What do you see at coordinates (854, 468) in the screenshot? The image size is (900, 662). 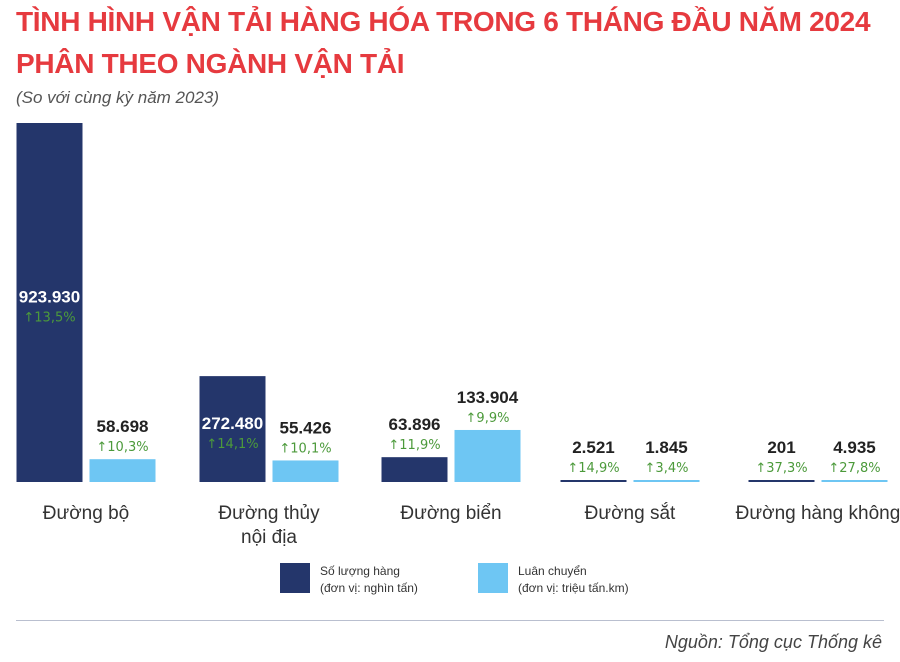 I see `growth-label-turnover-duong-hang-khong: ↑27,8%` at bounding box center [854, 468].